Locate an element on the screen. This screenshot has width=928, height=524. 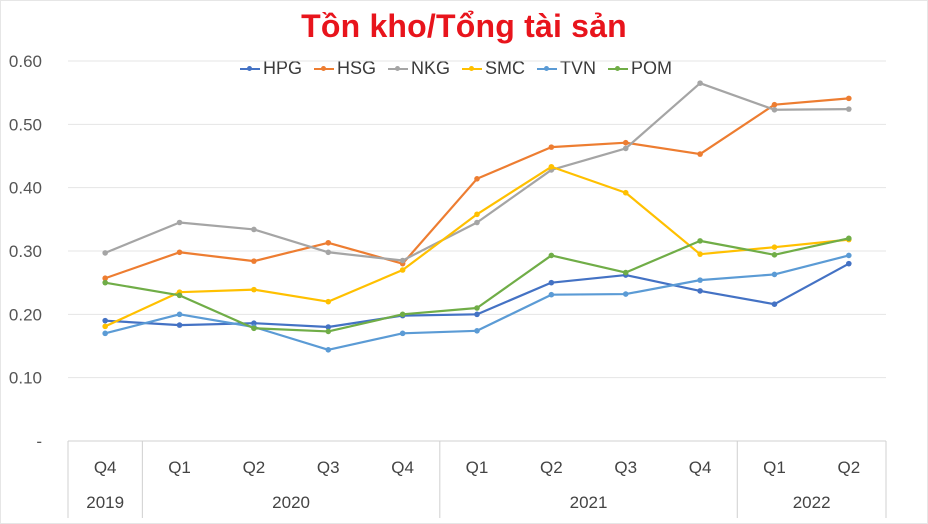
y-tick-label: 0.20 is located at coordinates (25, 314).